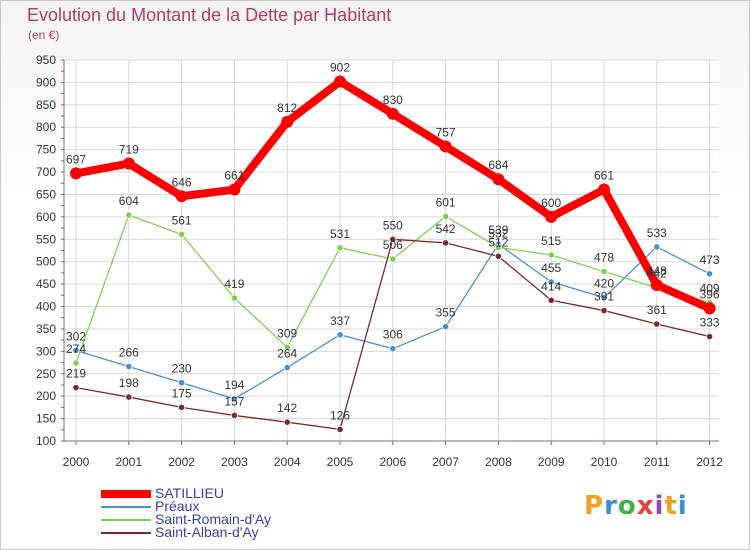  I want to click on data-label: 600, so click(551, 203).